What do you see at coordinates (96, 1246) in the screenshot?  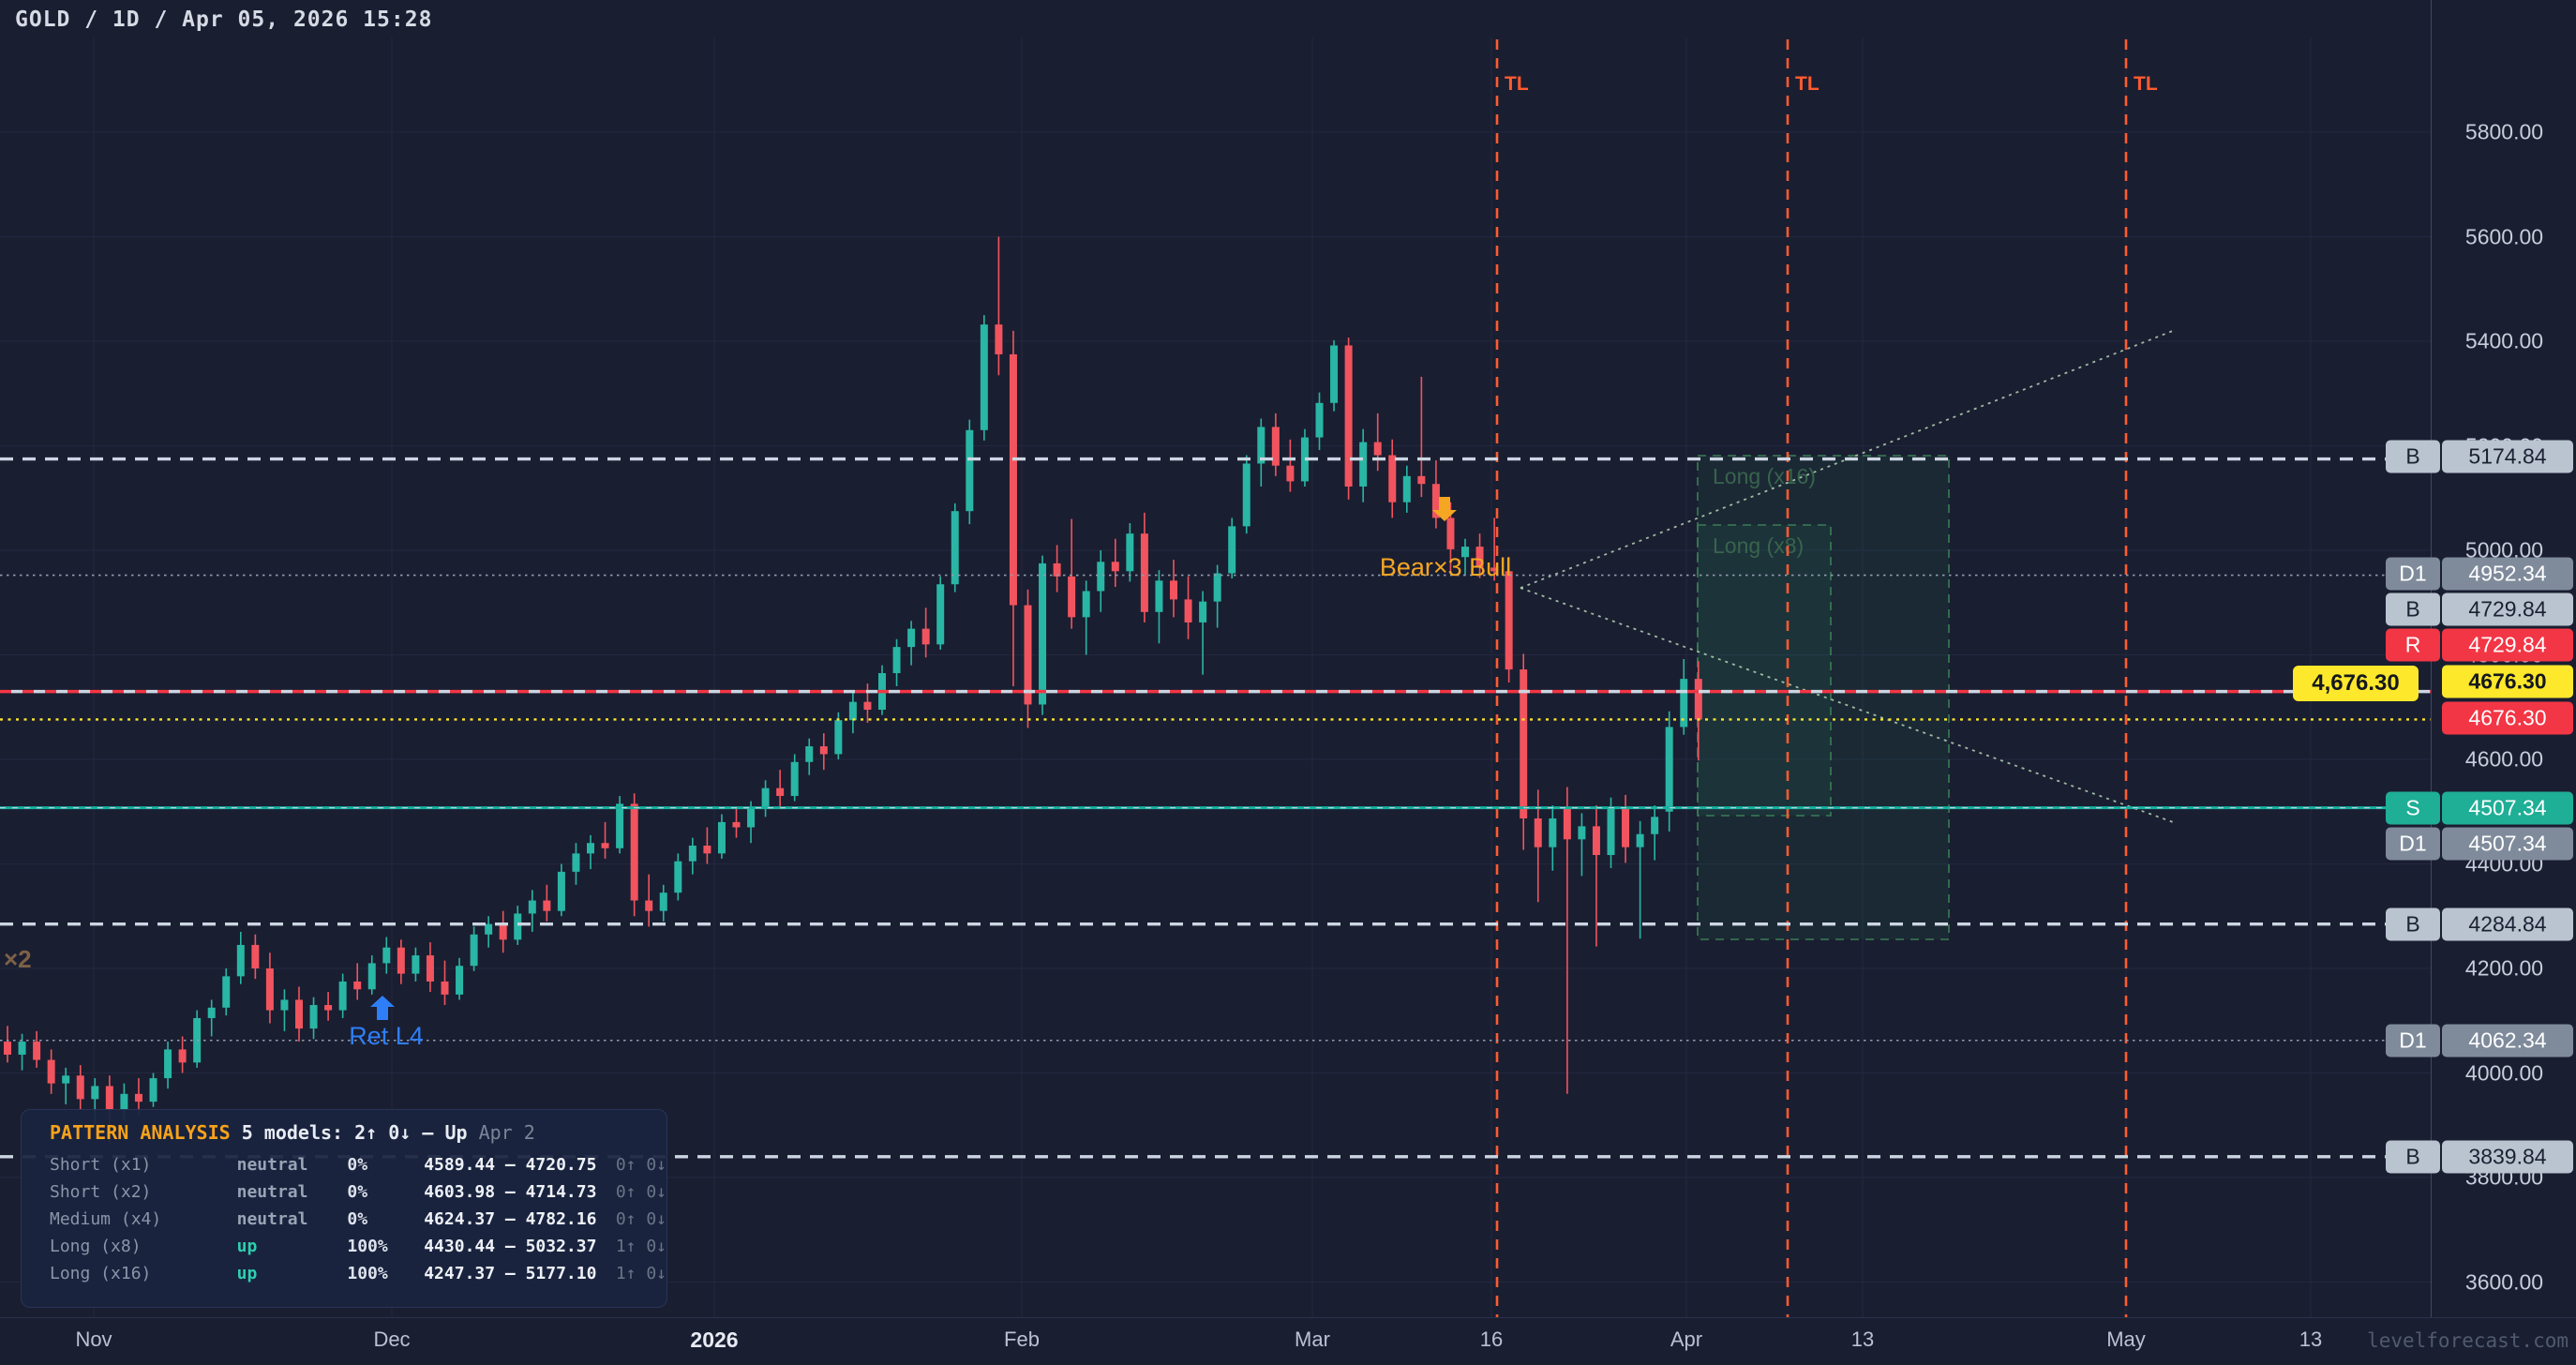 I see `pattern-row-name: Long (x8)` at bounding box center [96, 1246].